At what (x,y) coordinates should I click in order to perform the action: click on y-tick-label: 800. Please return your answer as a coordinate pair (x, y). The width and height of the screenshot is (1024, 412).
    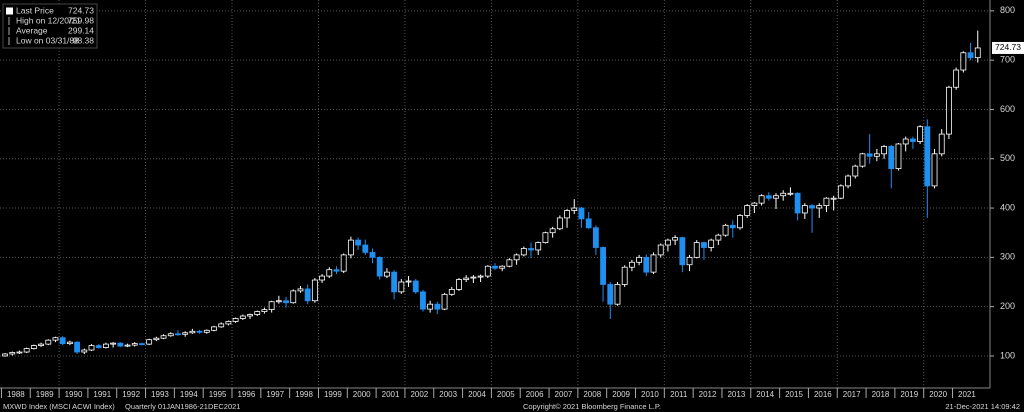
    Looking at the image, I should click on (1007, 10).